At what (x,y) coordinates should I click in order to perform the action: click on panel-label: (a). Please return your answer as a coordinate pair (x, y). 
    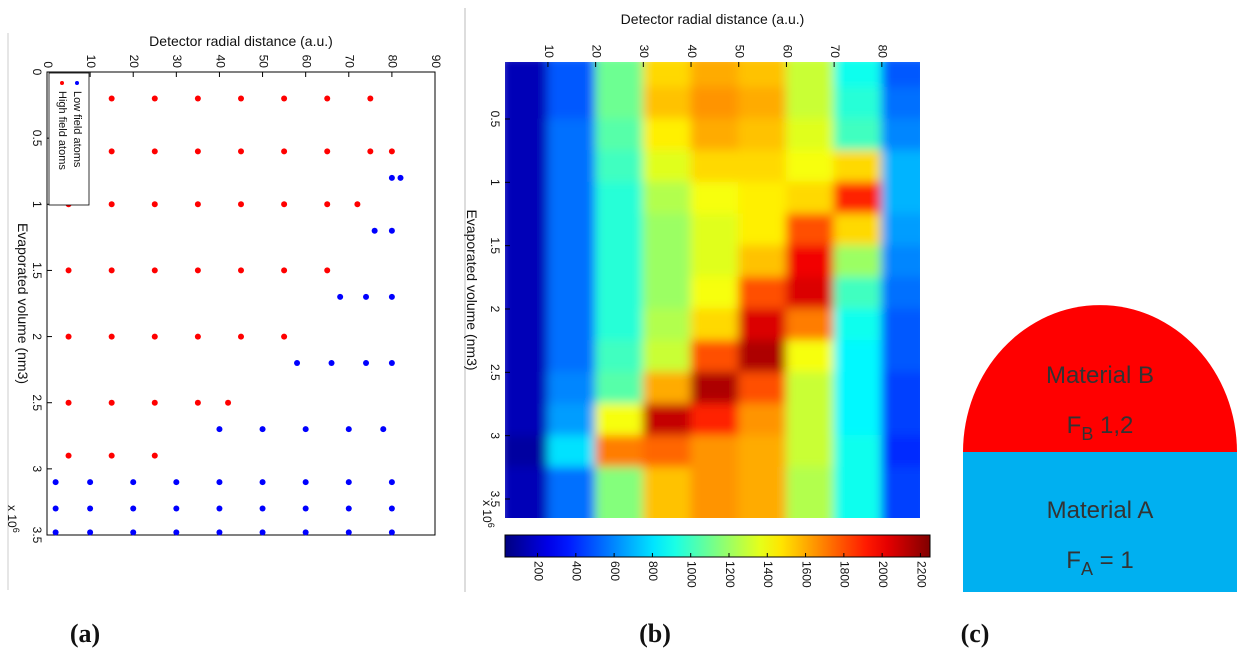
    Looking at the image, I should click on (85, 633).